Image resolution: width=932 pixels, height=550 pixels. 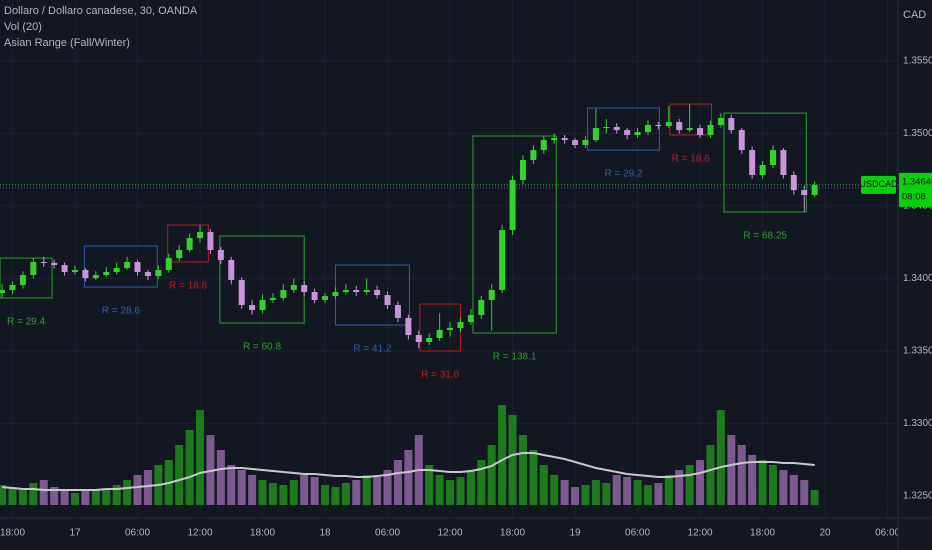 I want to click on symbol-tag, so click(x=878, y=184).